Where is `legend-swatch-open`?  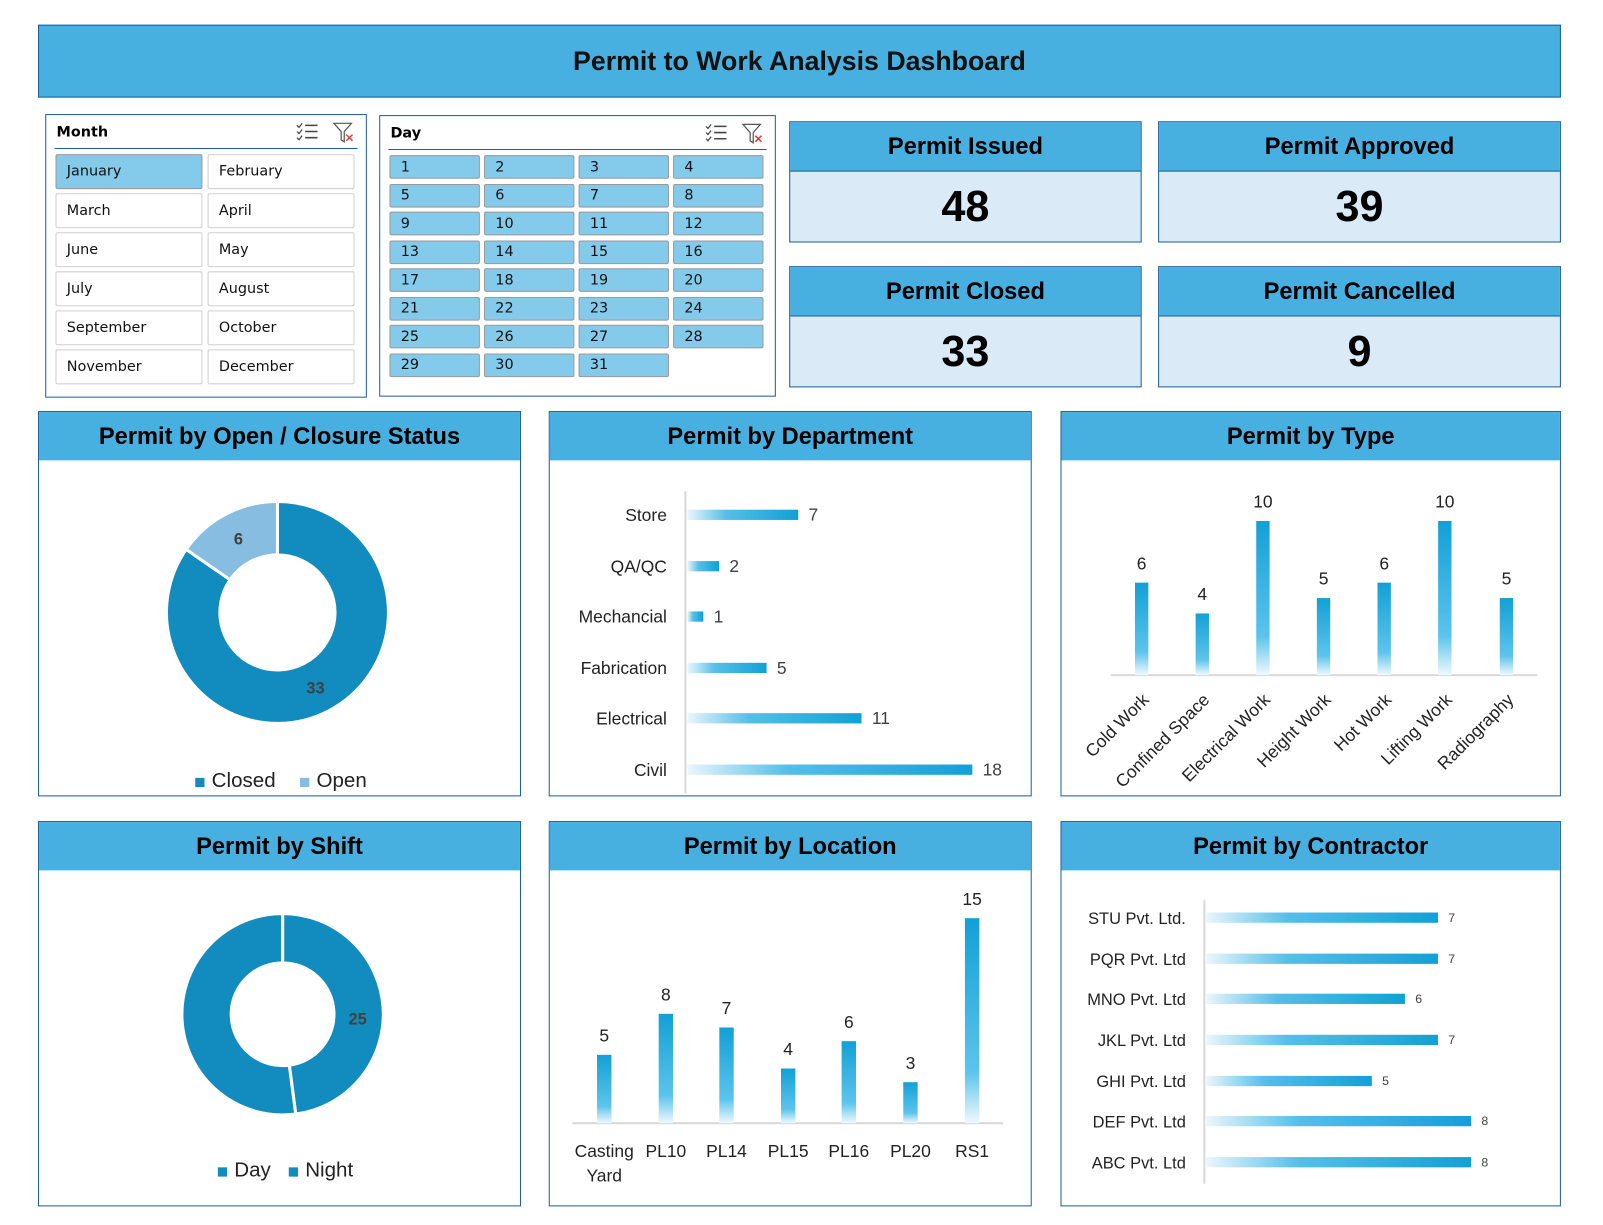 legend-swatch-open is located at coordinates (305, 782).